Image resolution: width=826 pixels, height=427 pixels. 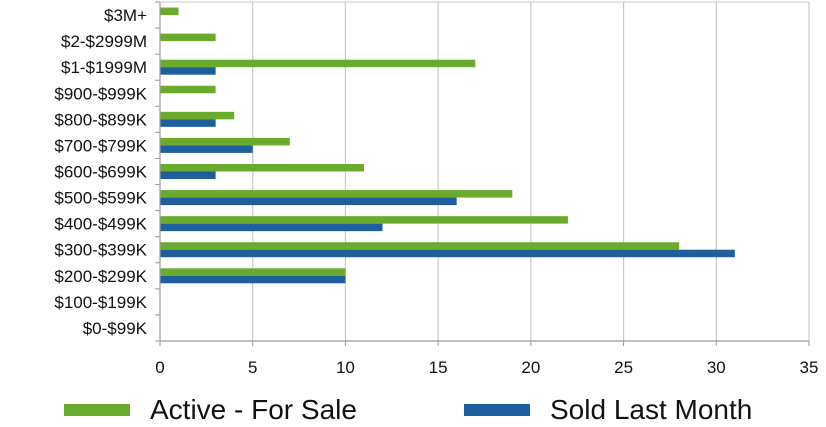 What do you see at coordinates (716, 367) in the screenshot?
I see `x-tick-label: 30` at bounding box center [716, 367].